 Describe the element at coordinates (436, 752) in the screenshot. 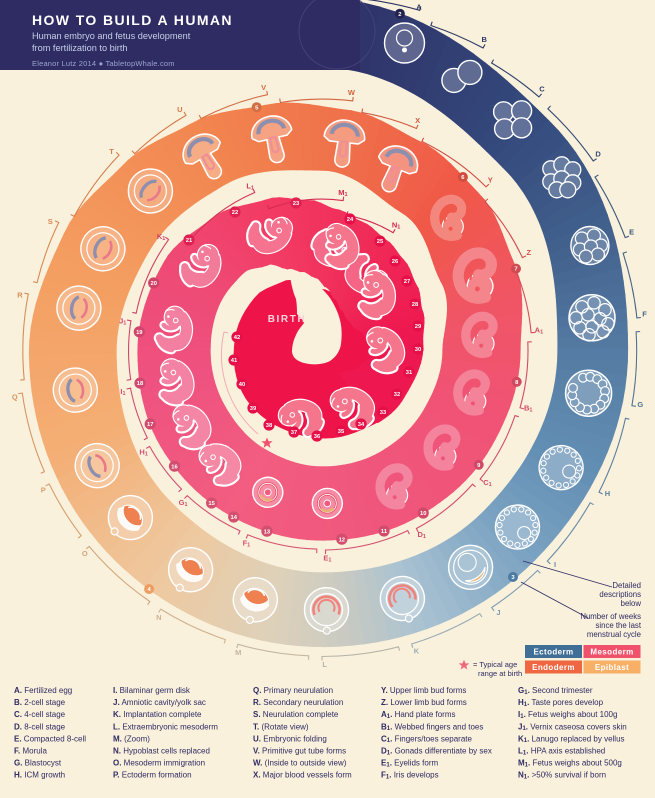

I see `svg-text:D1. Gonads differentiate by se: D1. Gonads differentiate by sex` at that location.